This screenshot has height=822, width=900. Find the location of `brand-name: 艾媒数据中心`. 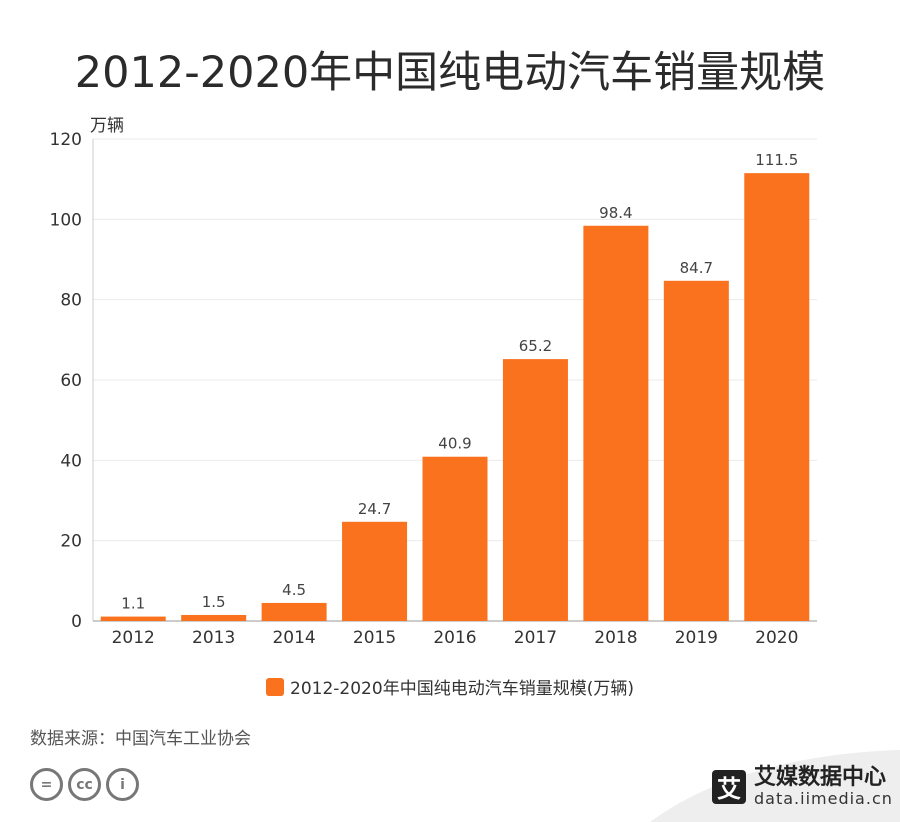

brand-name: 艾媒数据中心 is located at coordinates (820, 777).